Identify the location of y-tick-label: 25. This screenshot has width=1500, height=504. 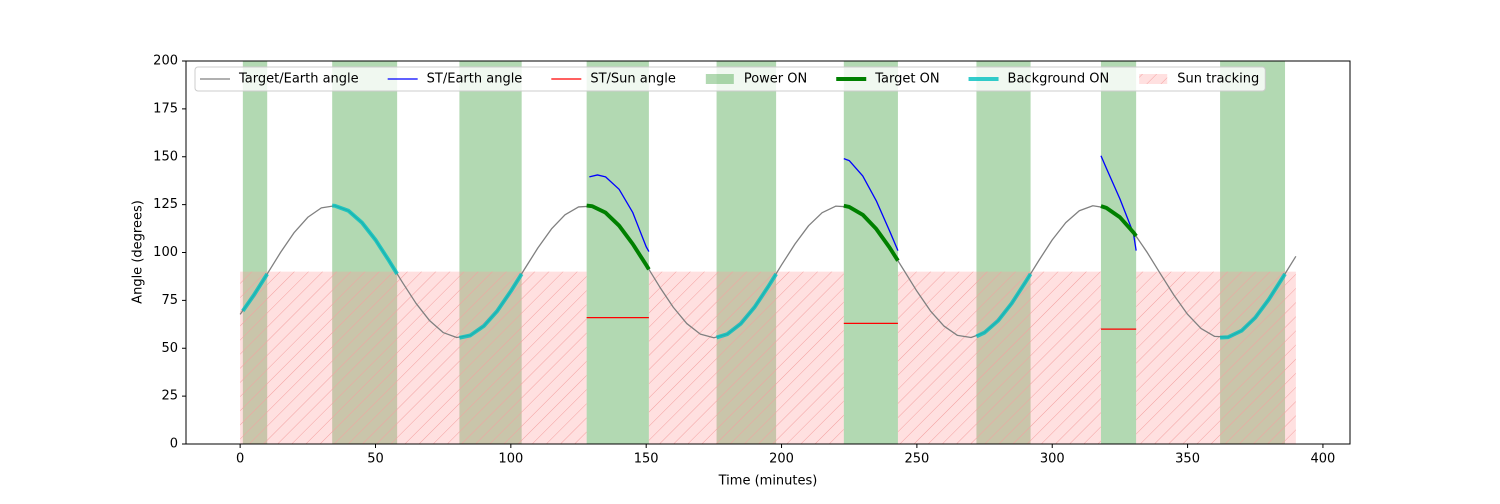
(169, 396).